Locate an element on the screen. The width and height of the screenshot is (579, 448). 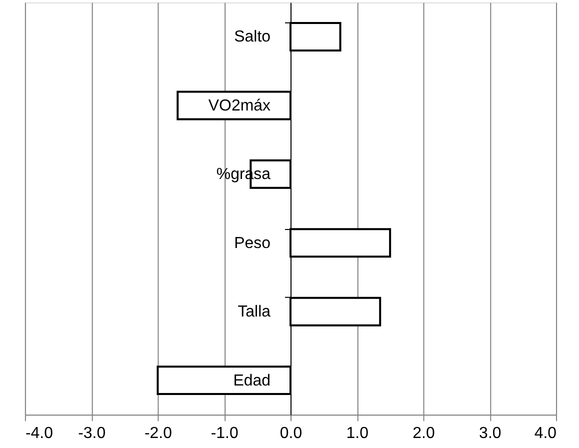
y-tick-label: VO2máx is located at coordinates (239, 105).